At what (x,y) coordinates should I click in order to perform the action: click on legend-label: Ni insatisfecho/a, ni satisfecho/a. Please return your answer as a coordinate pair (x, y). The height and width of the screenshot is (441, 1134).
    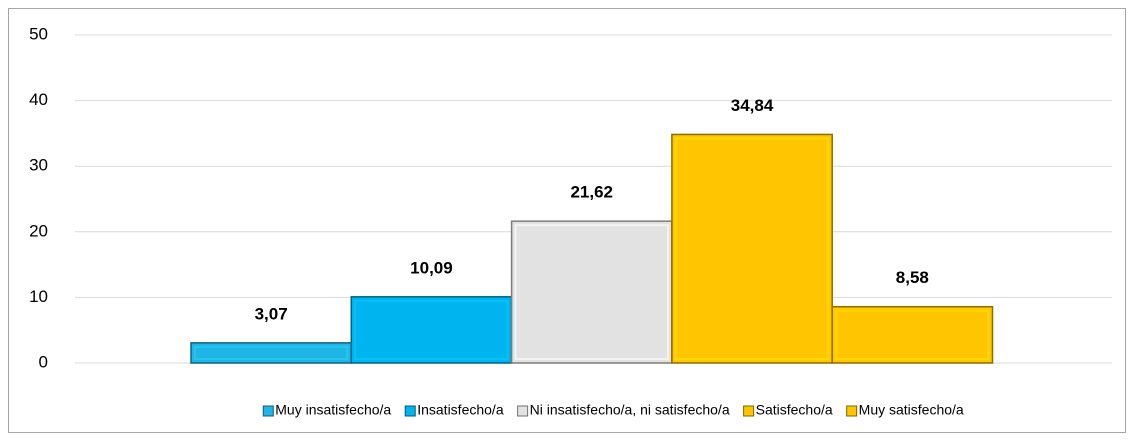
    Looking at the image, I should click on (630, 410).